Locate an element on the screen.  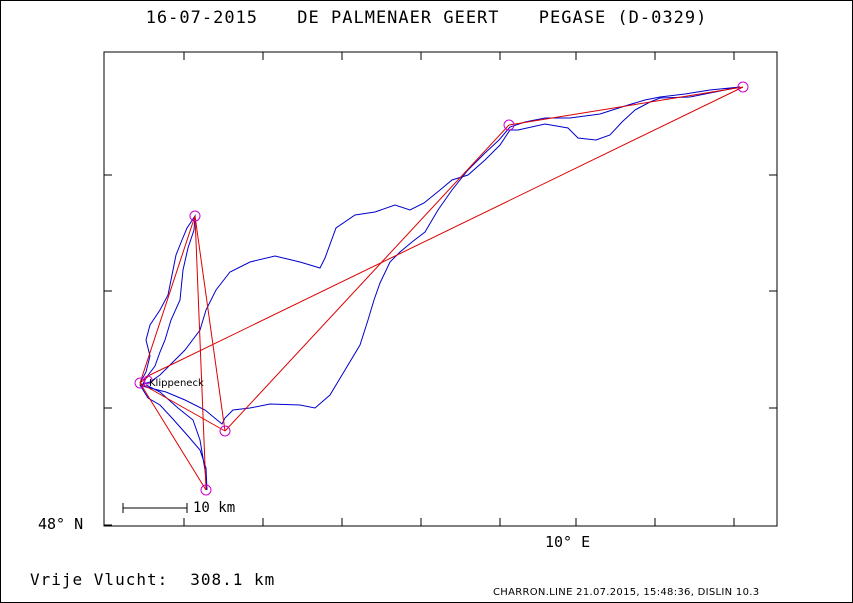
place-label-klippeneck: Klippeneck is located at coordinates (176, 383).